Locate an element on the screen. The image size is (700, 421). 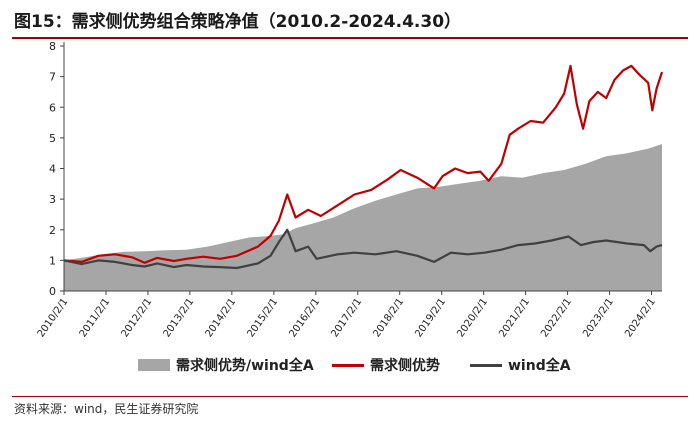
y-tick-label-8: 8 is located at coordinates (52, 46).